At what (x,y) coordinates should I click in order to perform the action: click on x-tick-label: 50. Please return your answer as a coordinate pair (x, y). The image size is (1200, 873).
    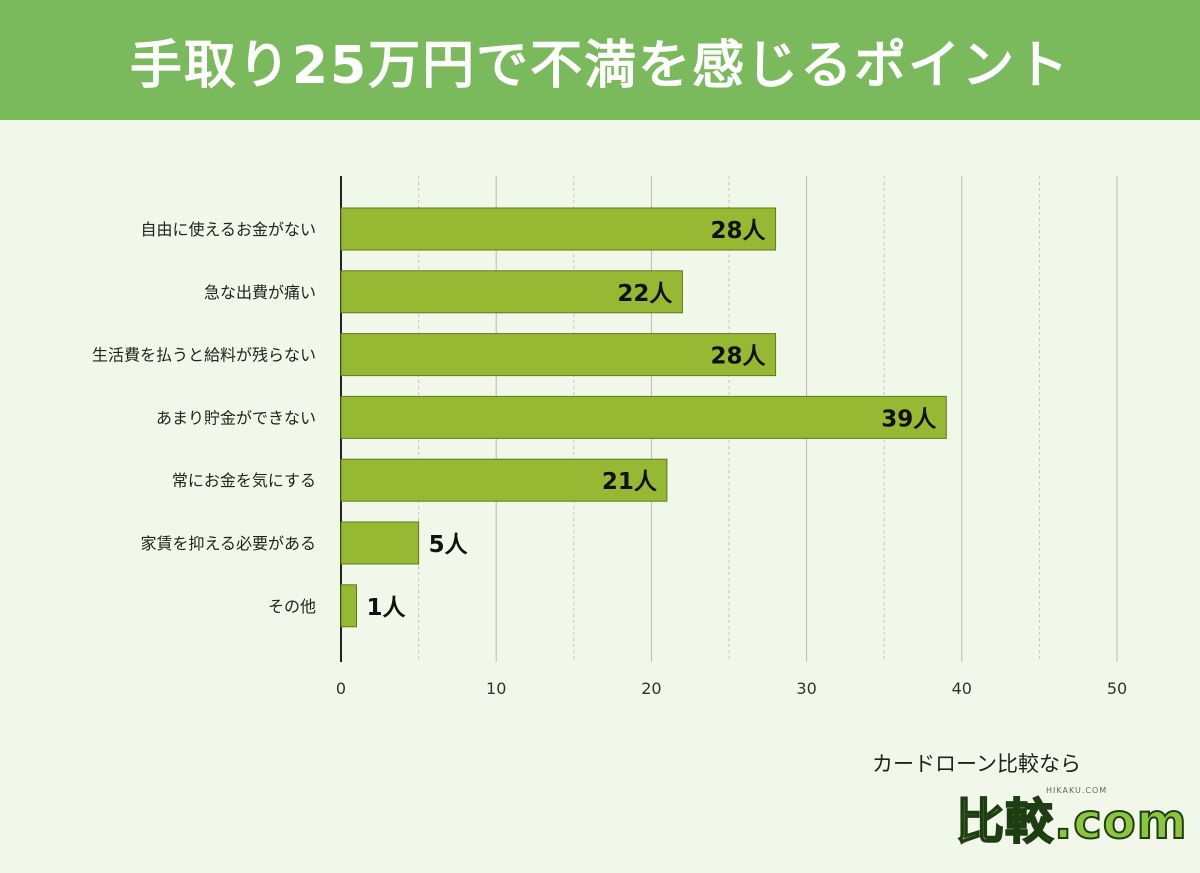
    Looking at the image, I should click on (1117, 688).